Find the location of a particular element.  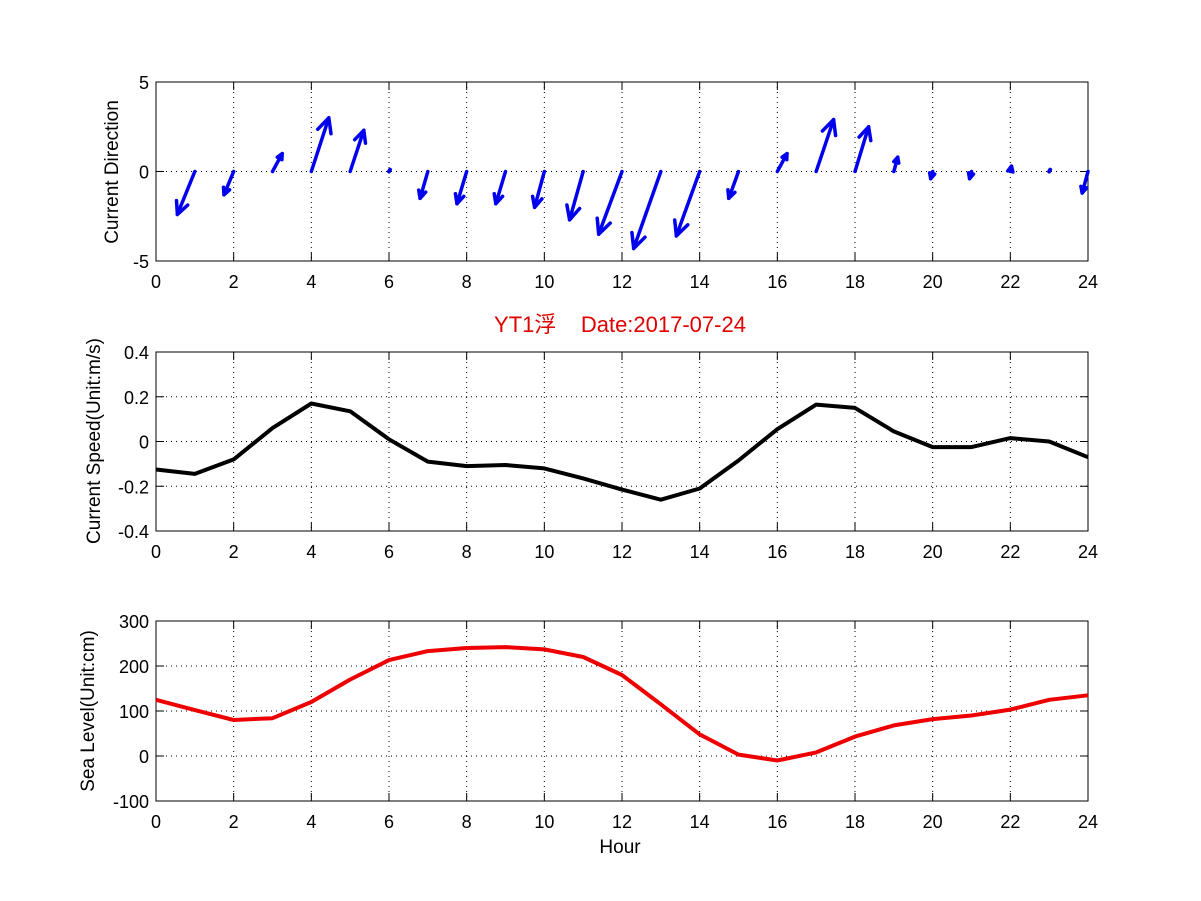

y-axis-label: Sea Level(Unit:cm) is located at coordinates (88, 711).